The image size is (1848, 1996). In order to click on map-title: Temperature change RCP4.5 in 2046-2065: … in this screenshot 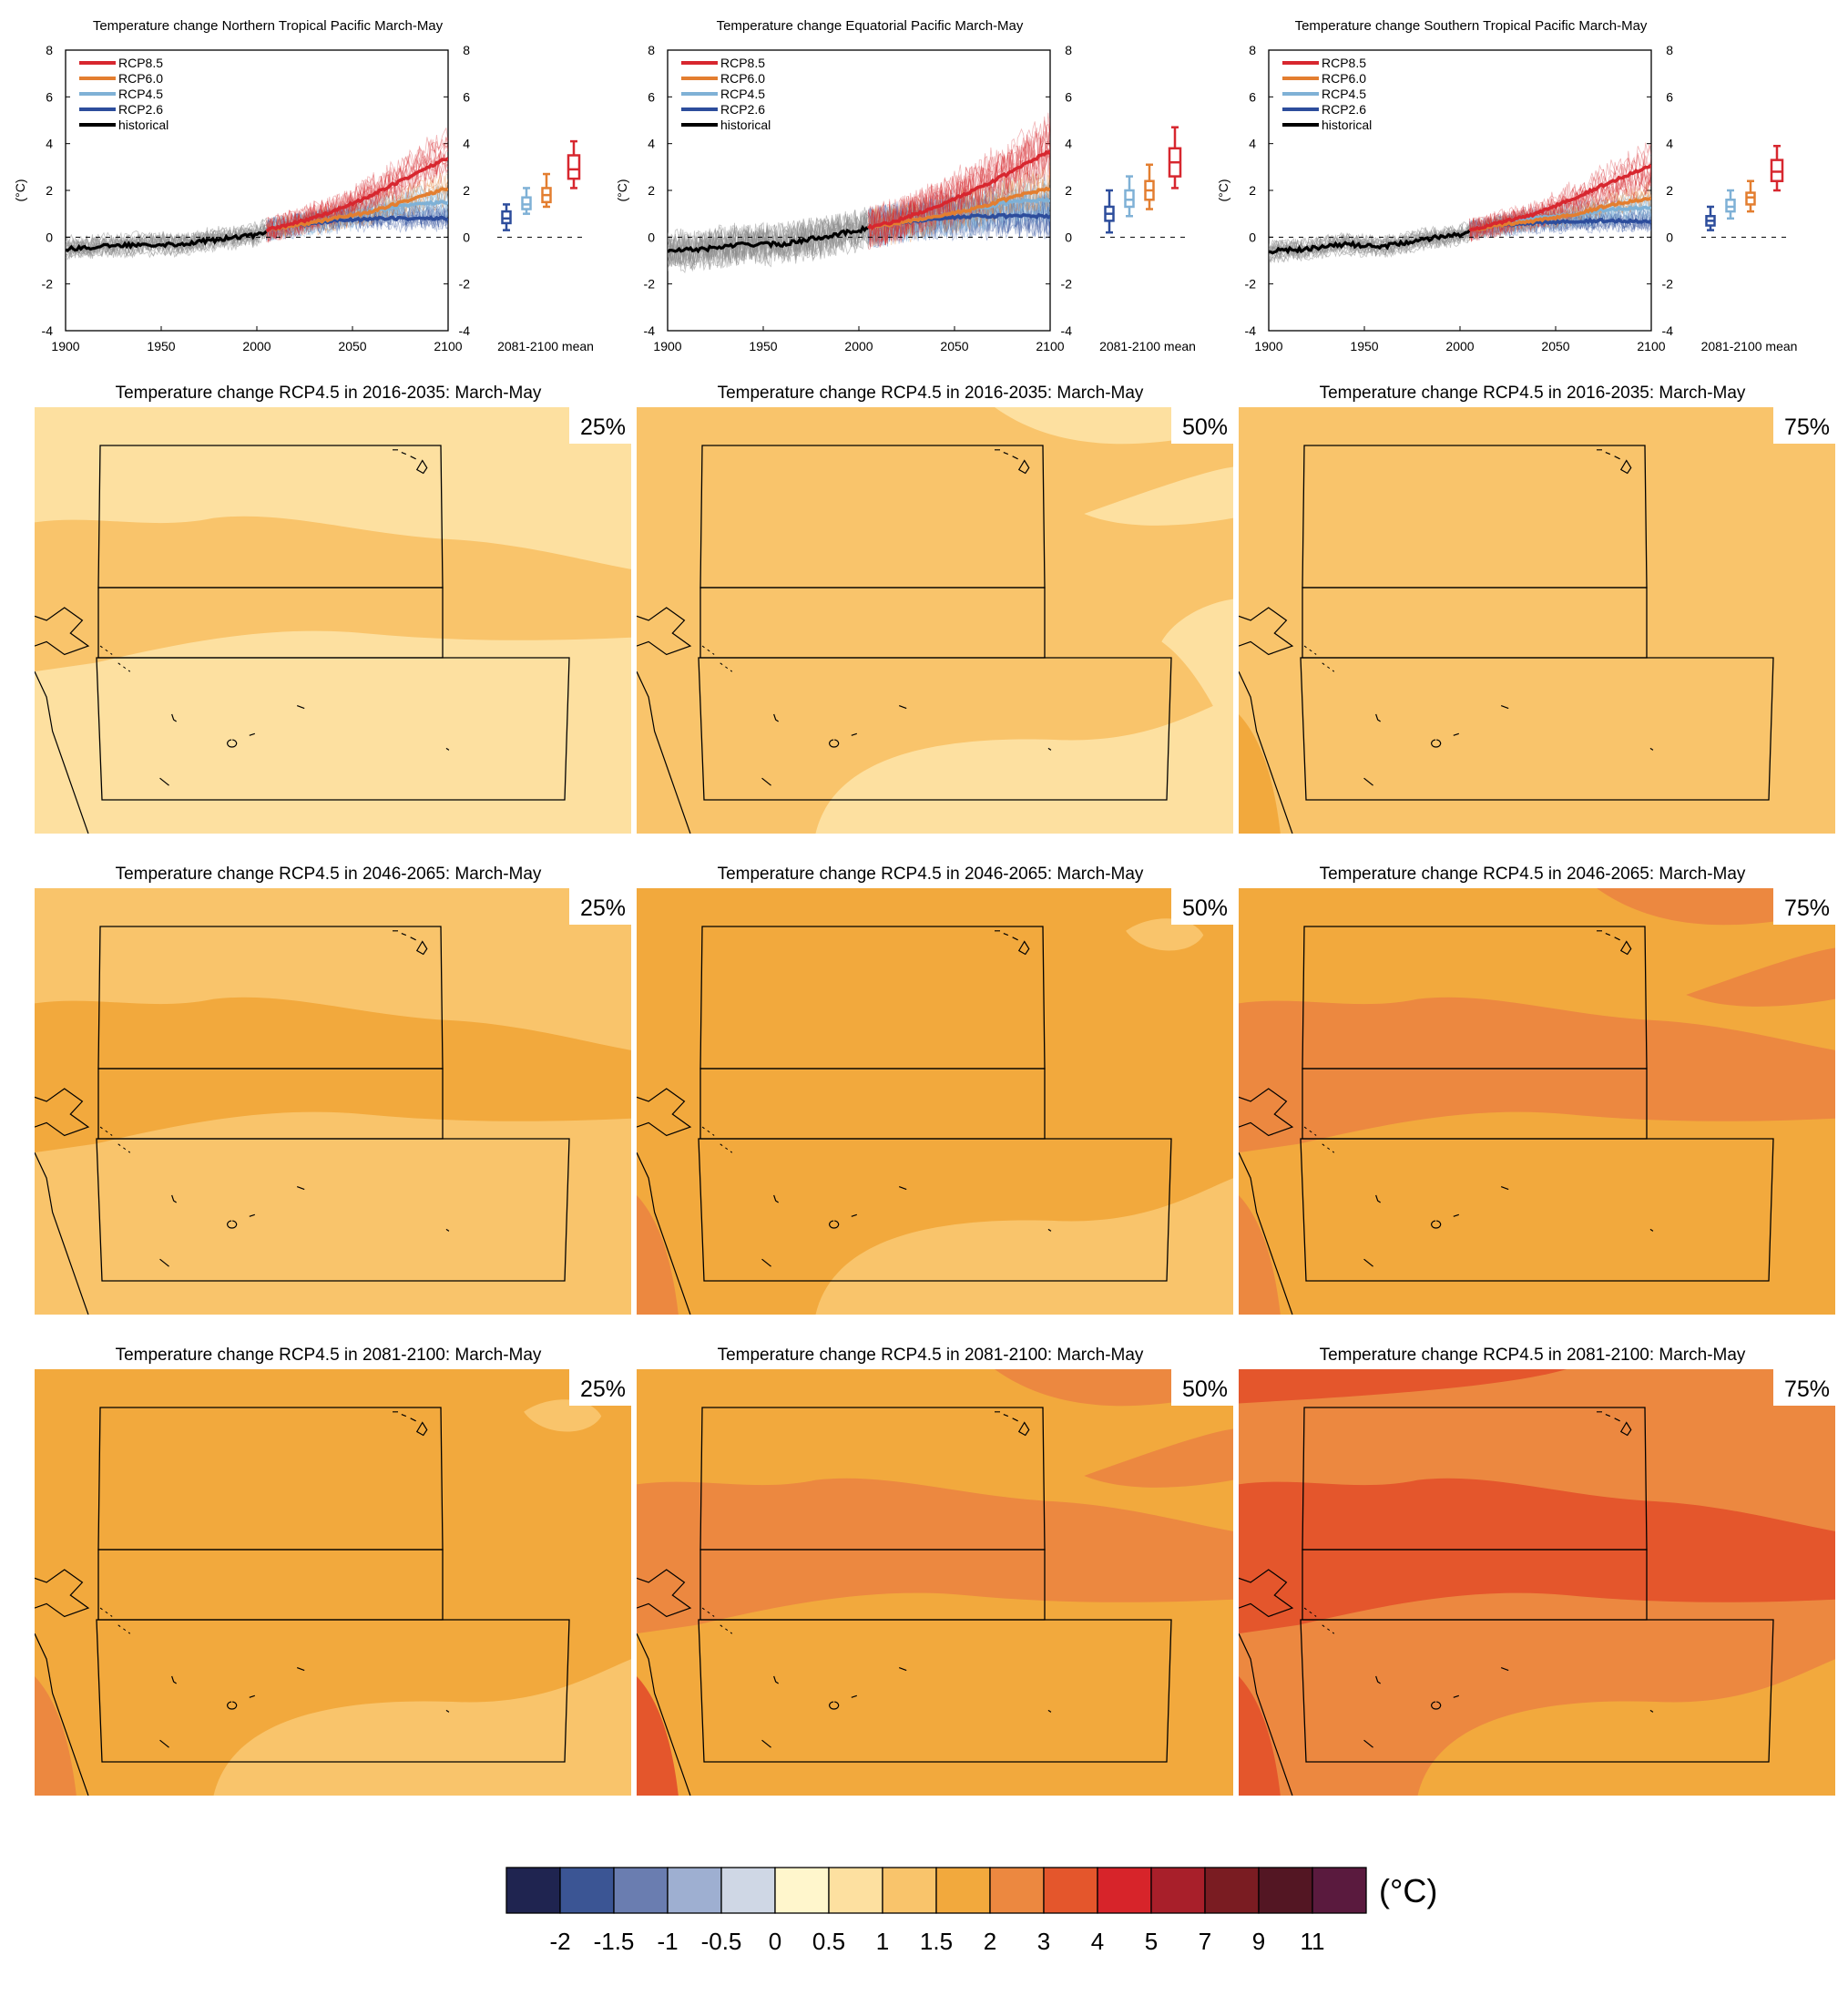, I will do `click(1533, 874)`.